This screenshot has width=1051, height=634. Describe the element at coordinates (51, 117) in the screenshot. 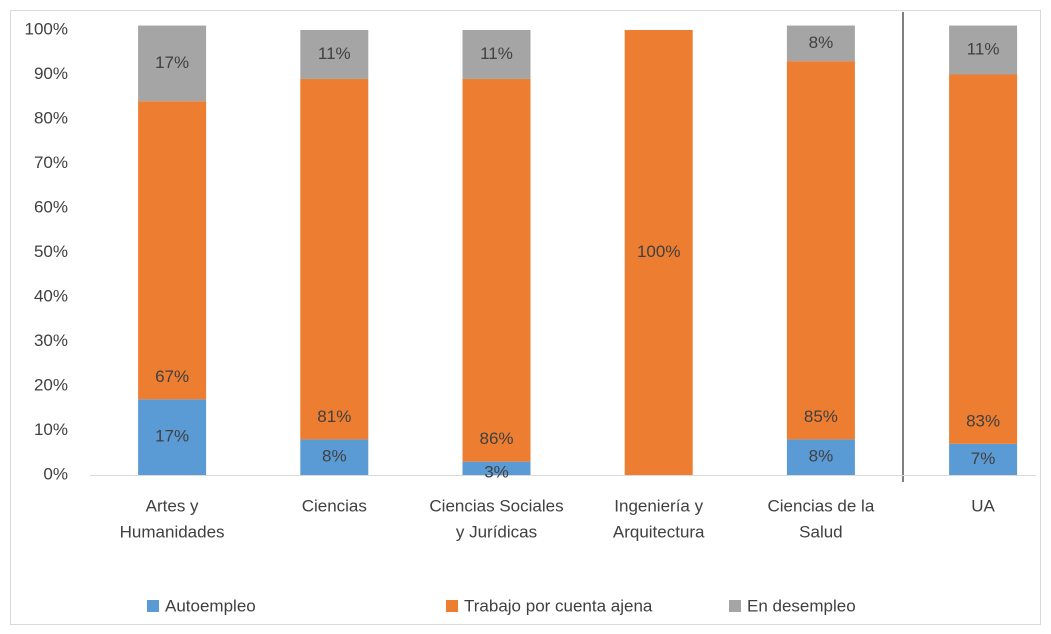

I see `y-tick-label: 80%` at that location.